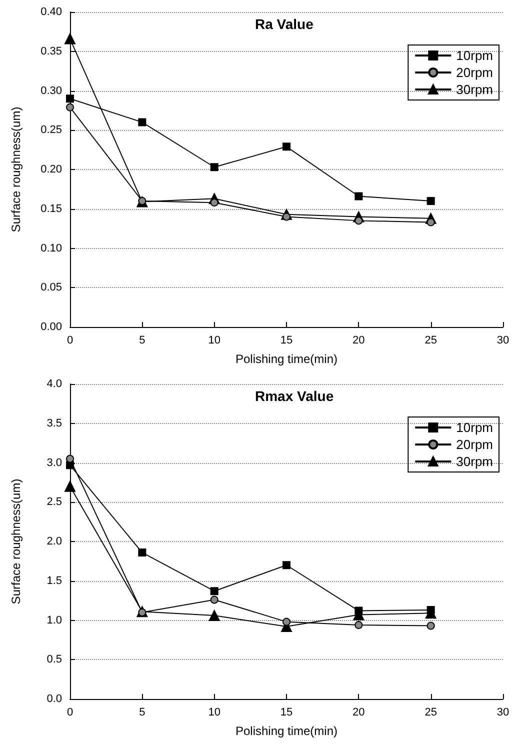  What do you see at coordinates (51, 51) in the screenshot?
I see `y-tick-label: 0.35` at bounding box center [51, 51].